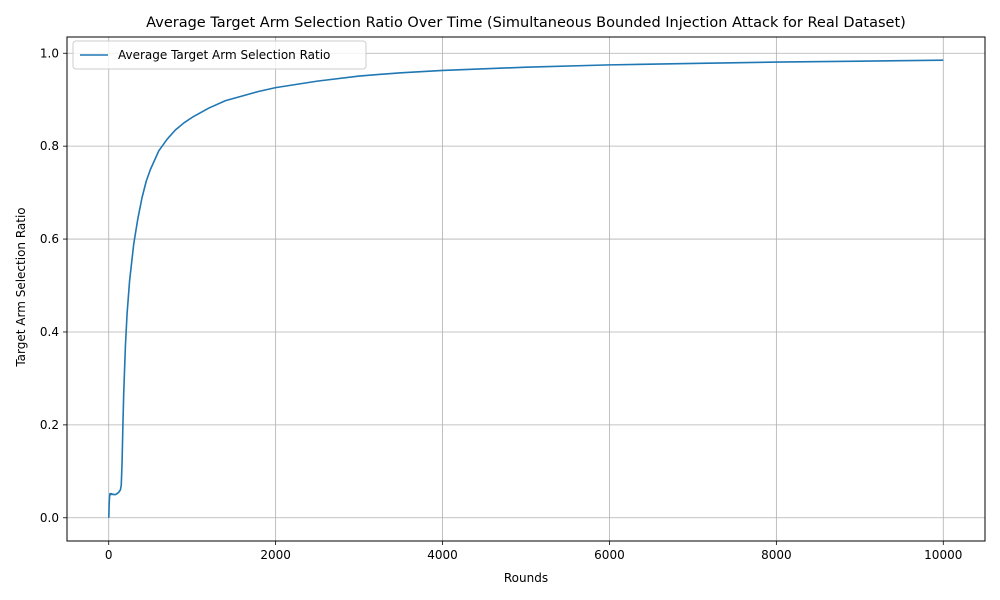 This screenshot has height=600, width=1000. Describe the element at coordinates (49, 146) in the screenshot. I see `y-tick-label: 0.8` at that location.